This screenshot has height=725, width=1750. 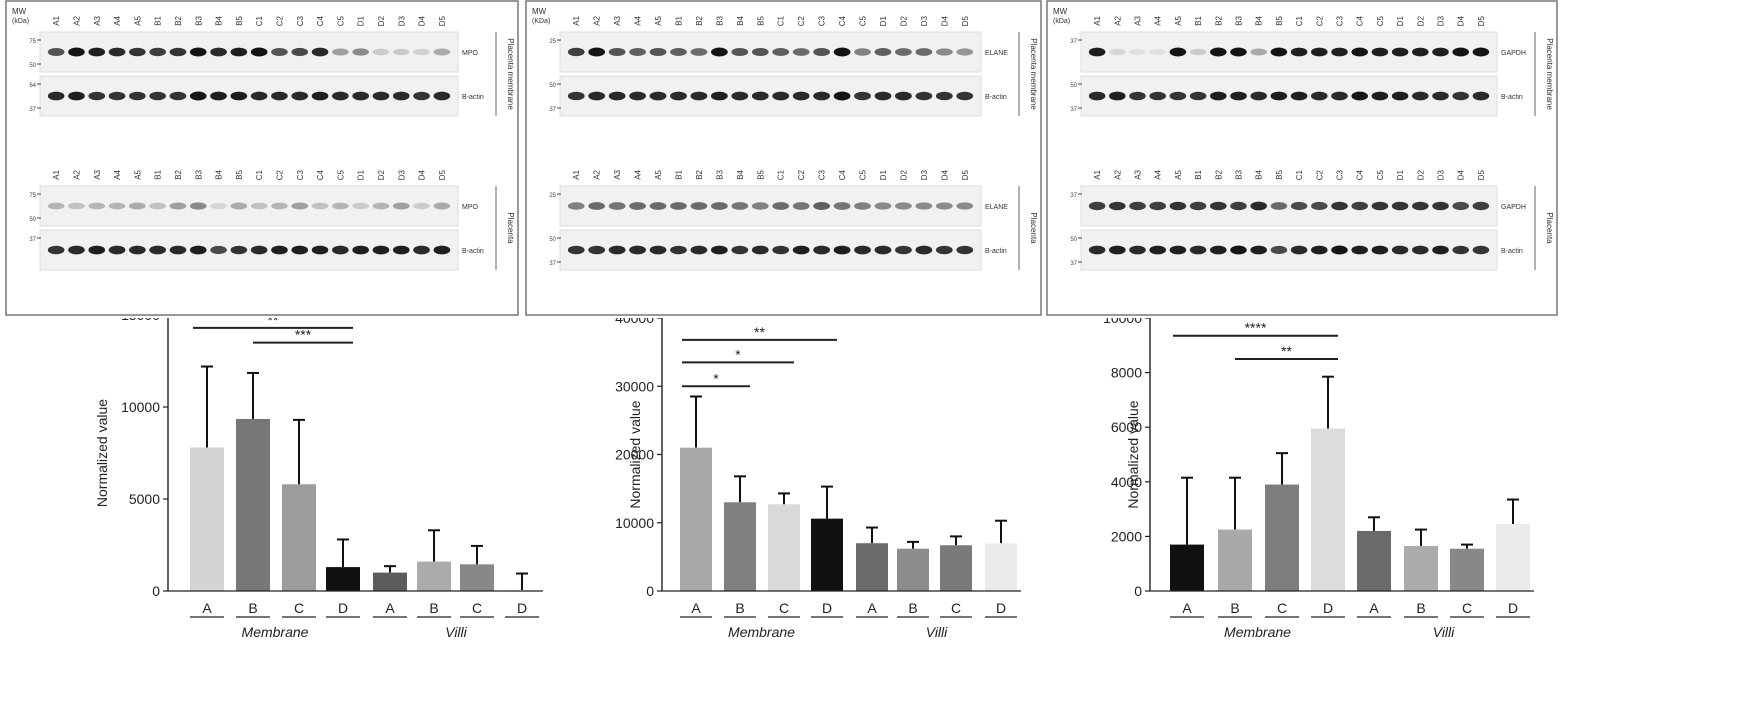 I want to click on lane-label: D5, so click(x=442, y=174).